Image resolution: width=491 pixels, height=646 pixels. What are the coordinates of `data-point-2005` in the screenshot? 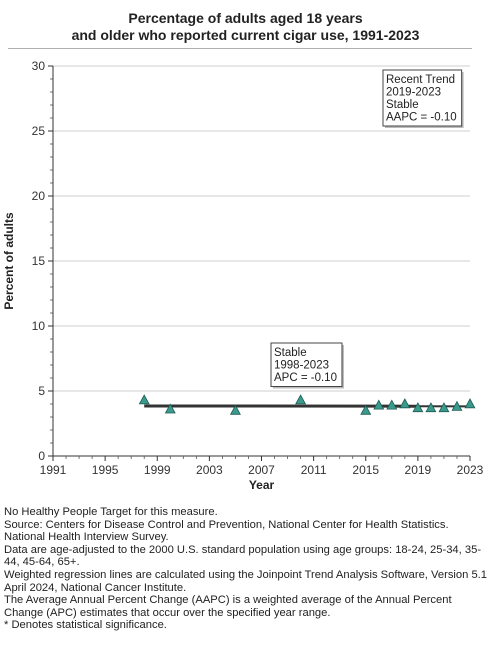 It's located at (235, 409).